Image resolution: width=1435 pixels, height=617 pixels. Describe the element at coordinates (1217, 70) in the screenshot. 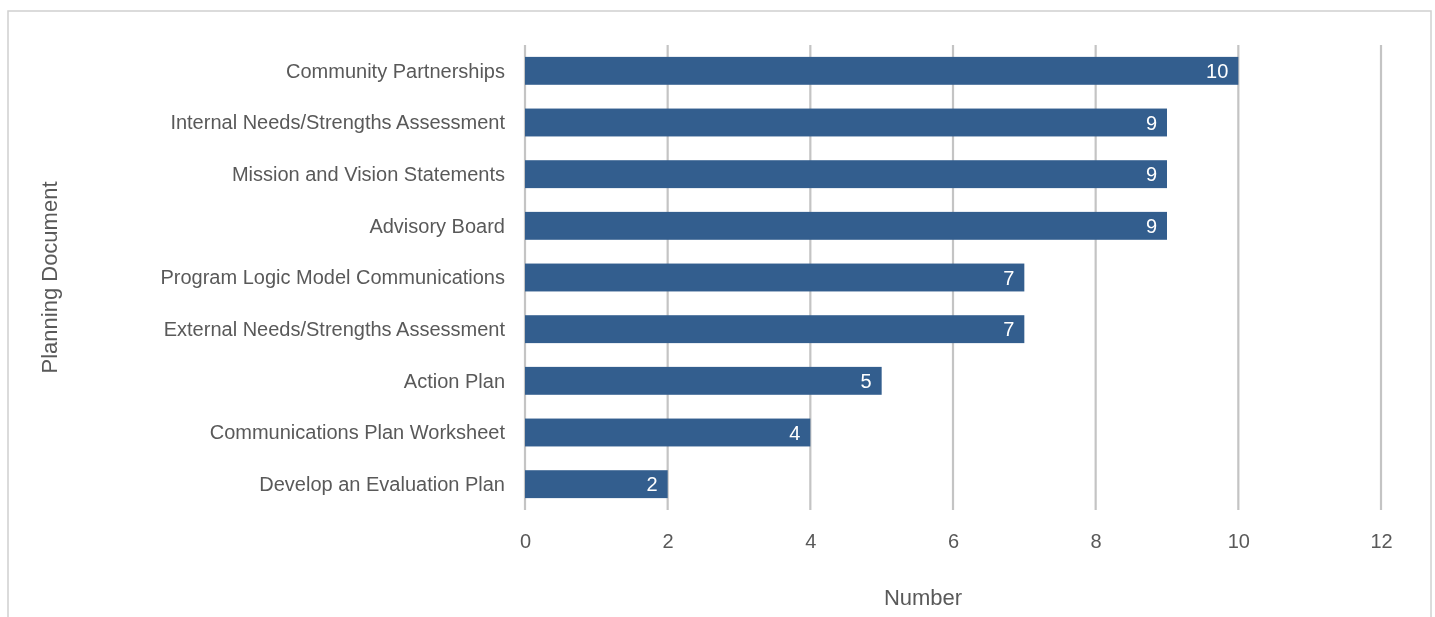

I see `data-label: 10` at that location.